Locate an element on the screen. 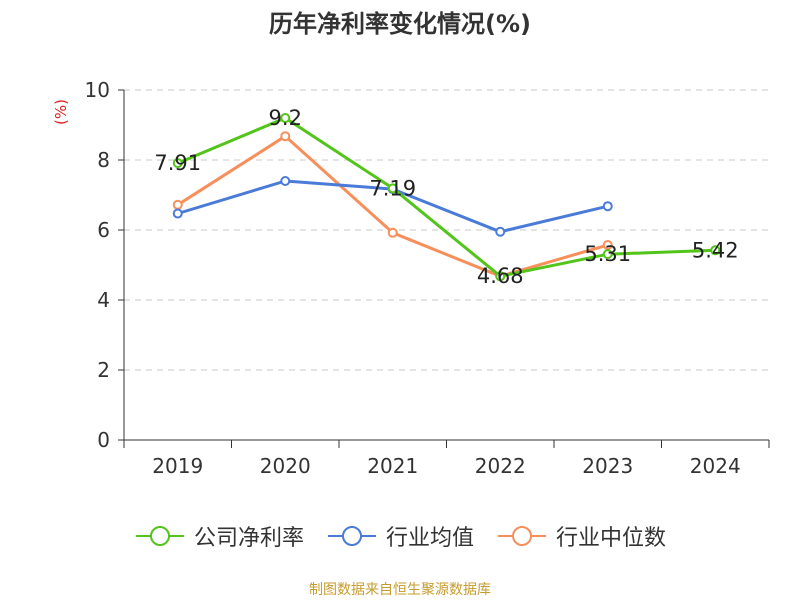 Image resolution: width=800 pixels, height=600 pixels. x-tick-label: 2023 is located at coordinates (607, 466).